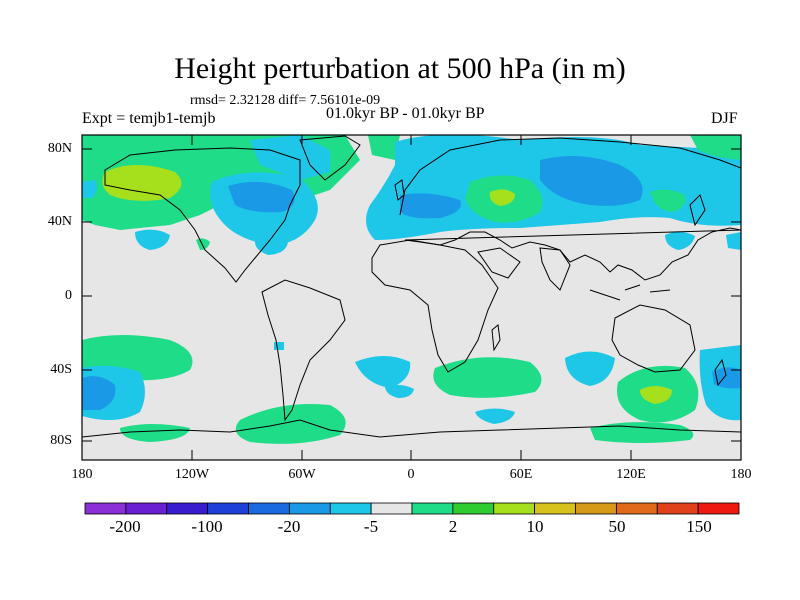  What do you see at coordinates (192, 474) in the screenshot?
I see `x-tick-120w: 120W` at bounding box center [192, 474].